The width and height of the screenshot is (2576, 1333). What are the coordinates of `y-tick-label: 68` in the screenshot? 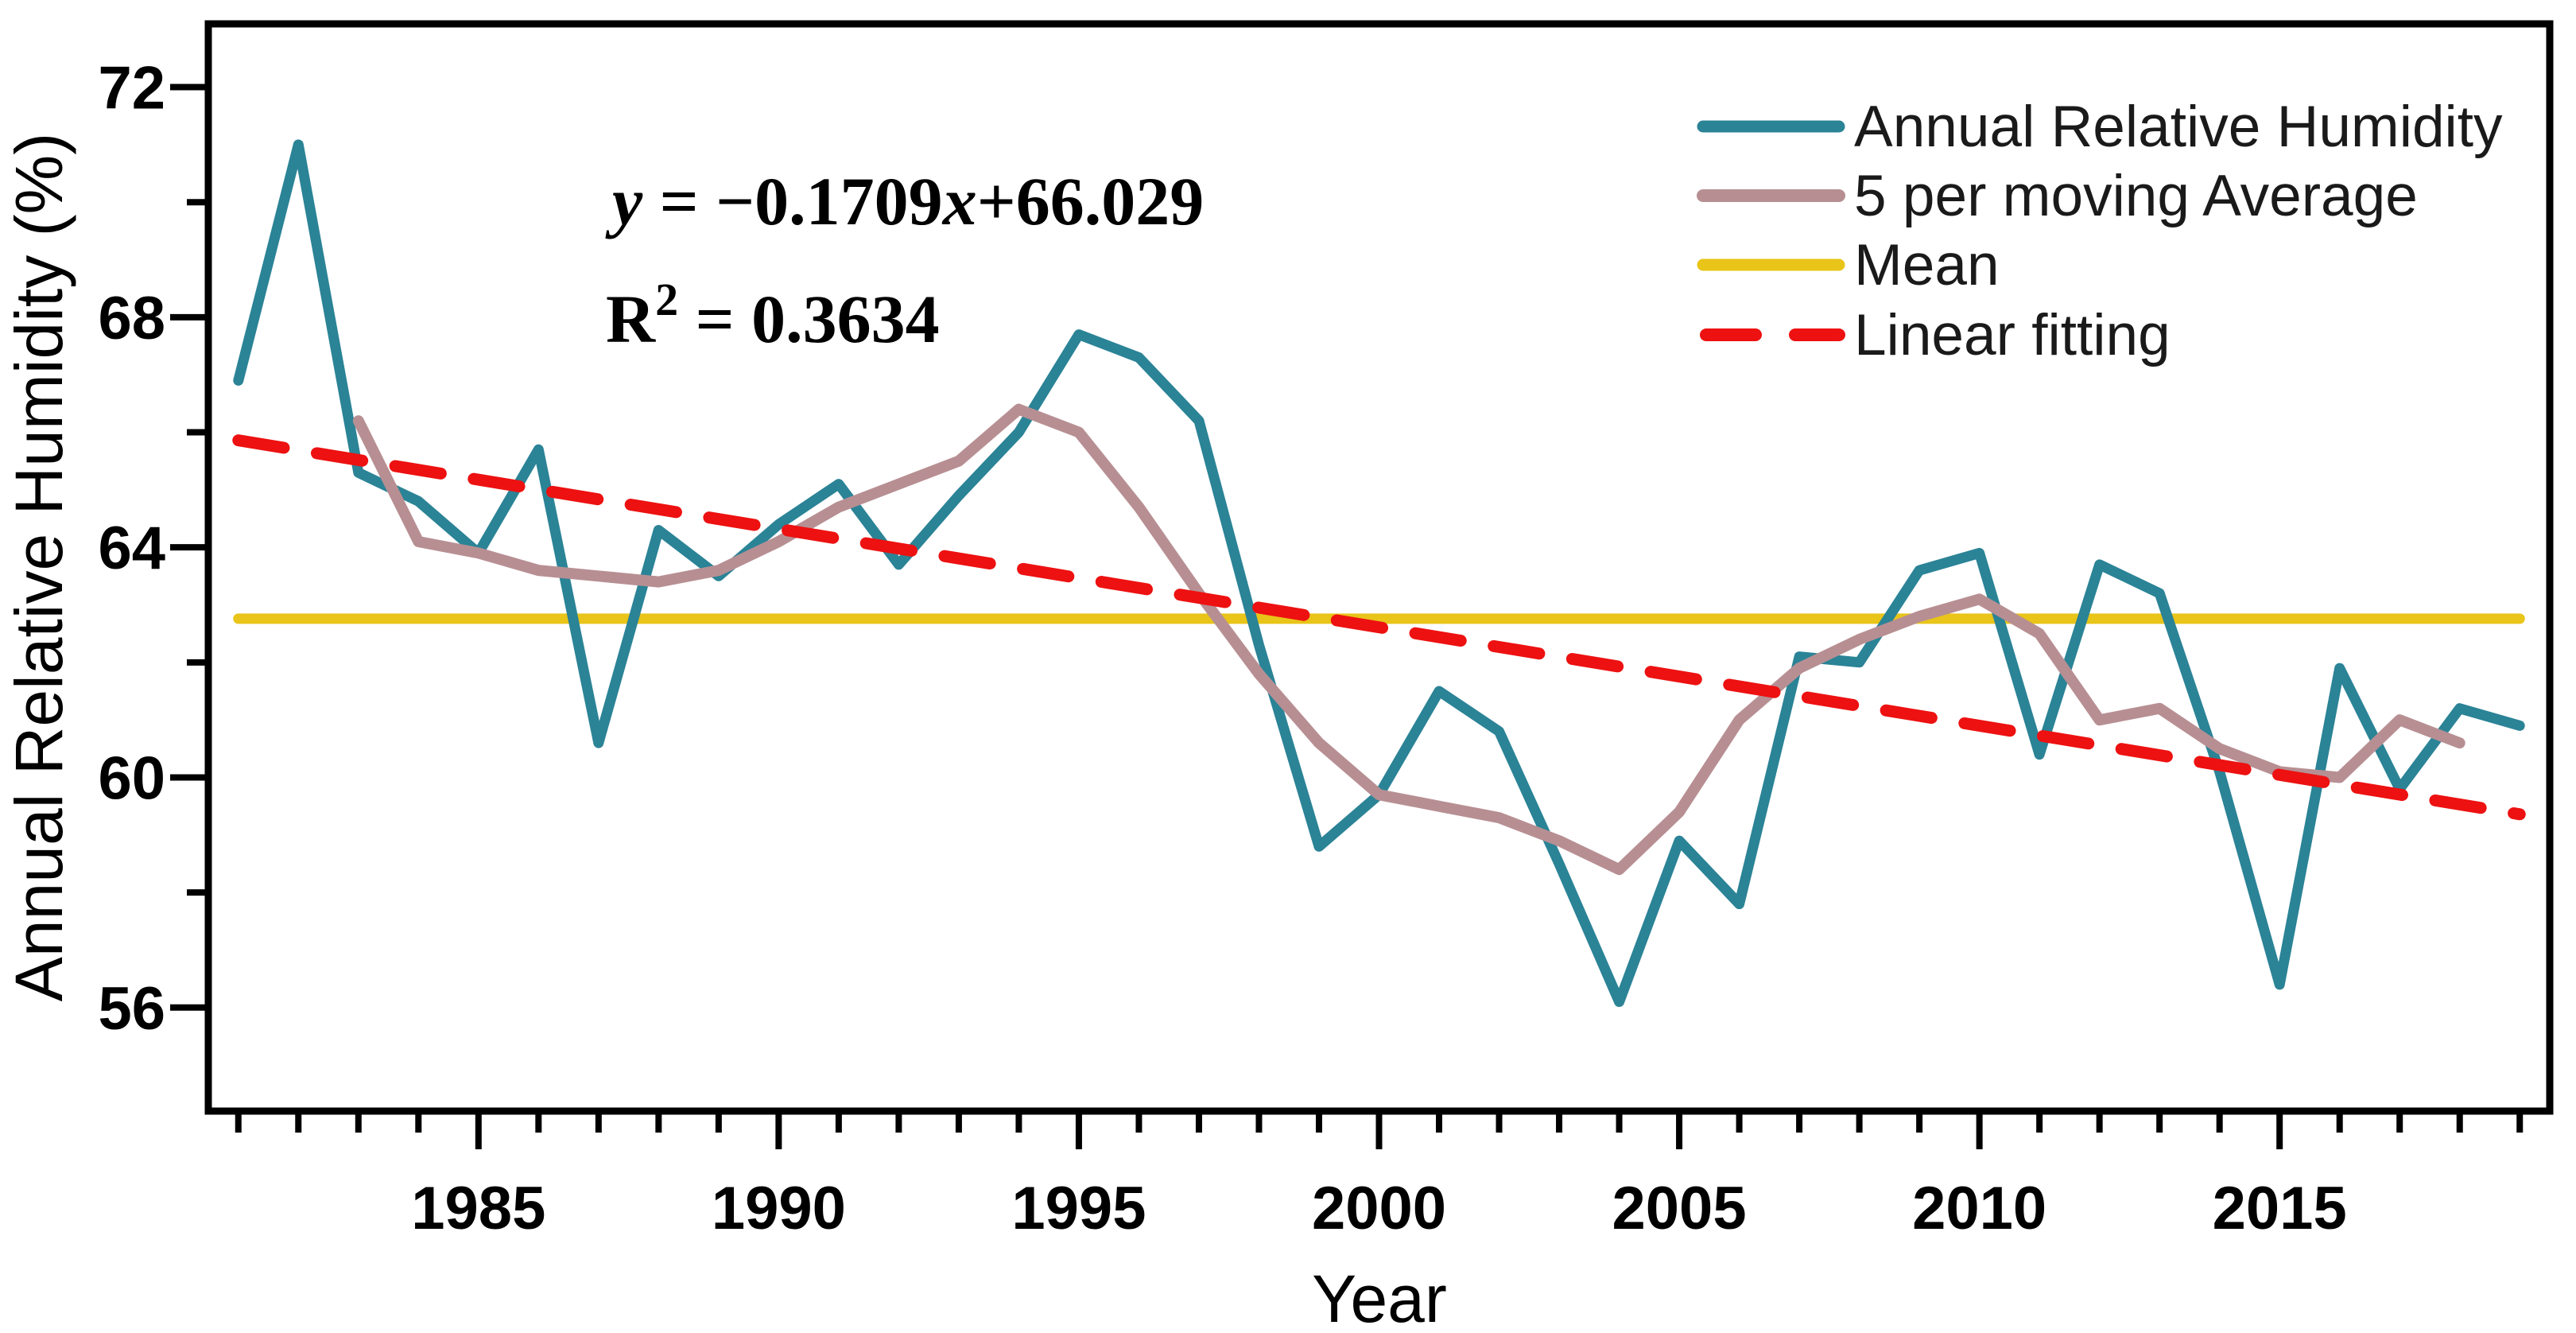 It's located at (131, 318).